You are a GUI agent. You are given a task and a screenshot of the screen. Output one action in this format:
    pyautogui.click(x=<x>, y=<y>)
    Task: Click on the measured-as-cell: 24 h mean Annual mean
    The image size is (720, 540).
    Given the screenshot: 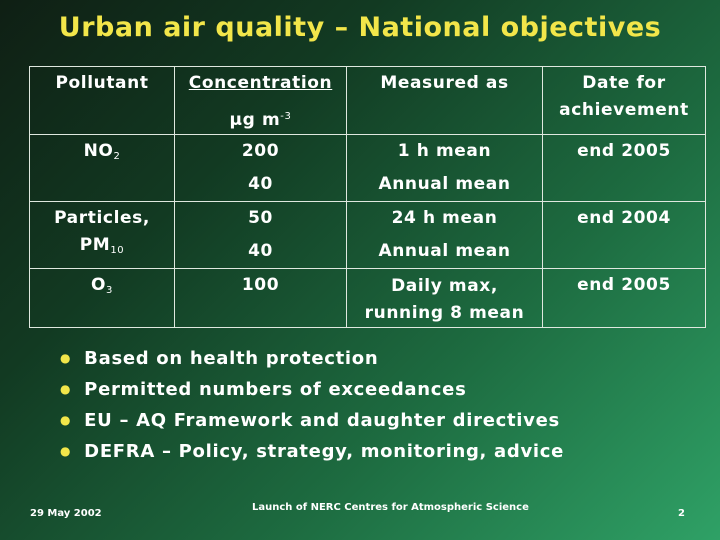 What is the action you would take?
    pyautogui.click(x=444, y=235)
    